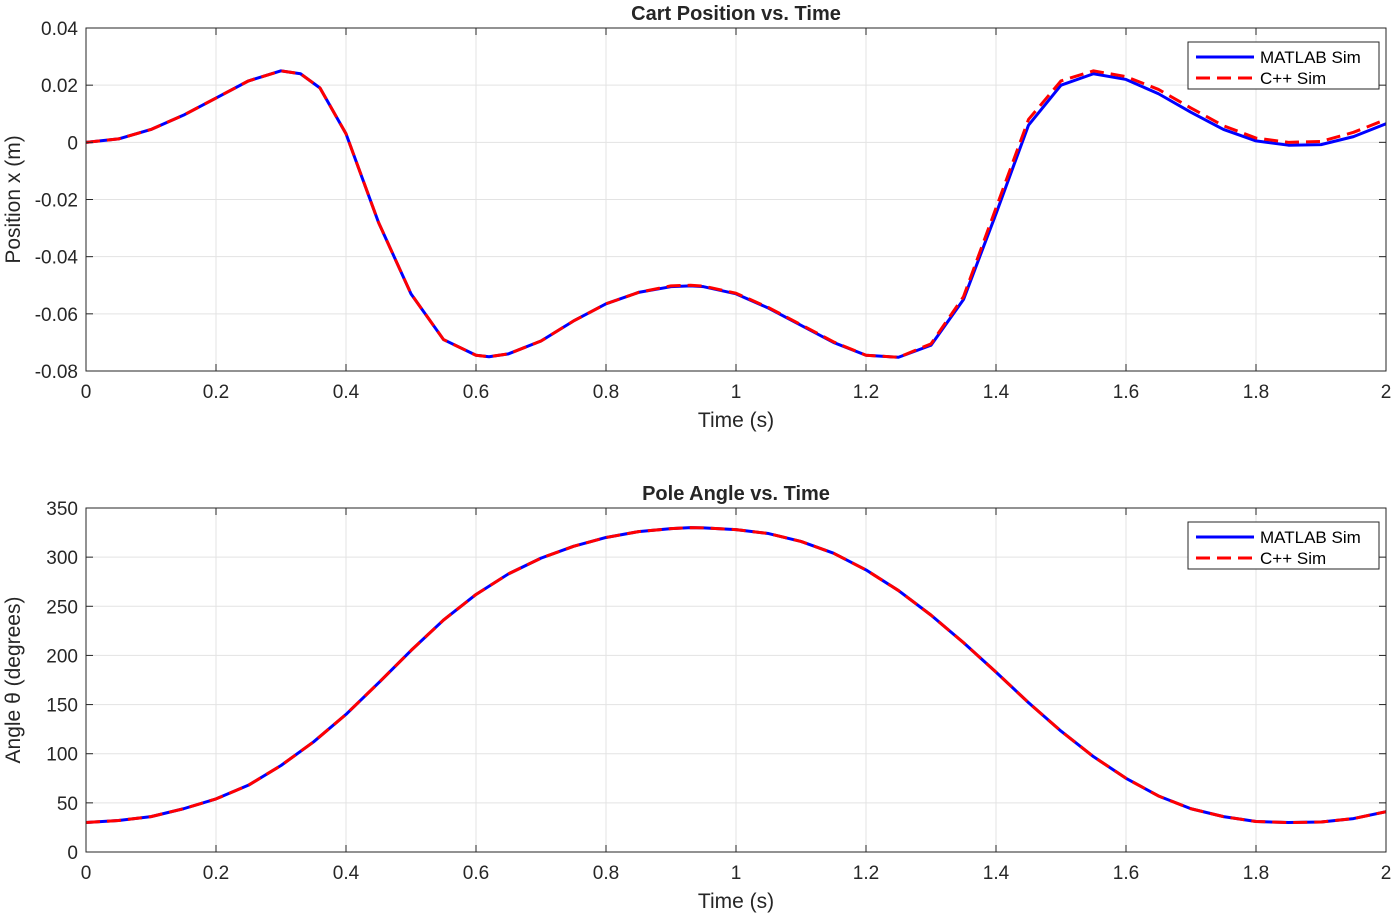 This screenshot has width=1395, height=919. Describe the element at coordinates (62, 656) in the screenshot. I see `y-tick-label: 200` at that location.